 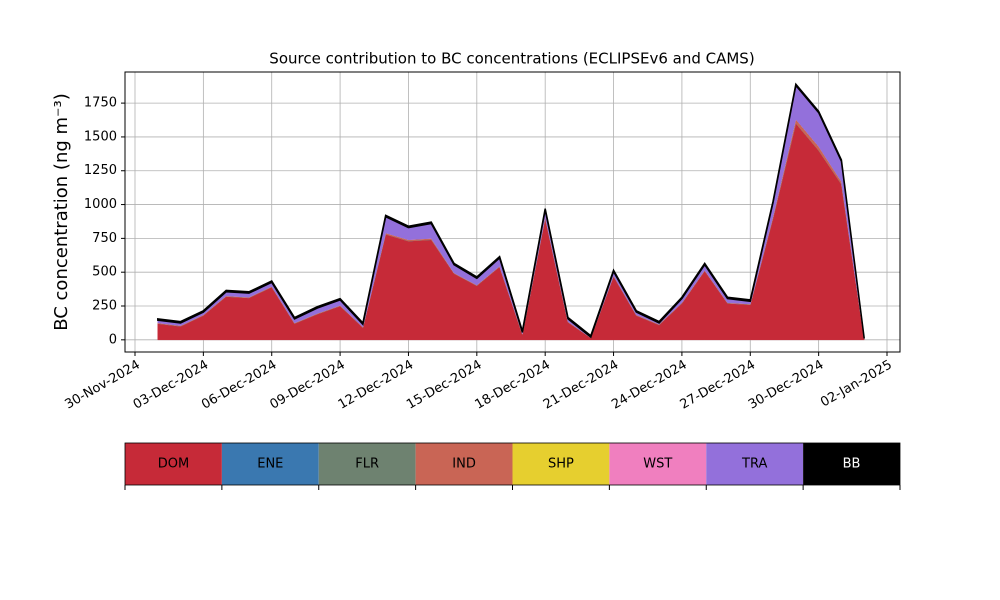 I want to click on y-tick-label: 1250, so click(x=100, y=170).